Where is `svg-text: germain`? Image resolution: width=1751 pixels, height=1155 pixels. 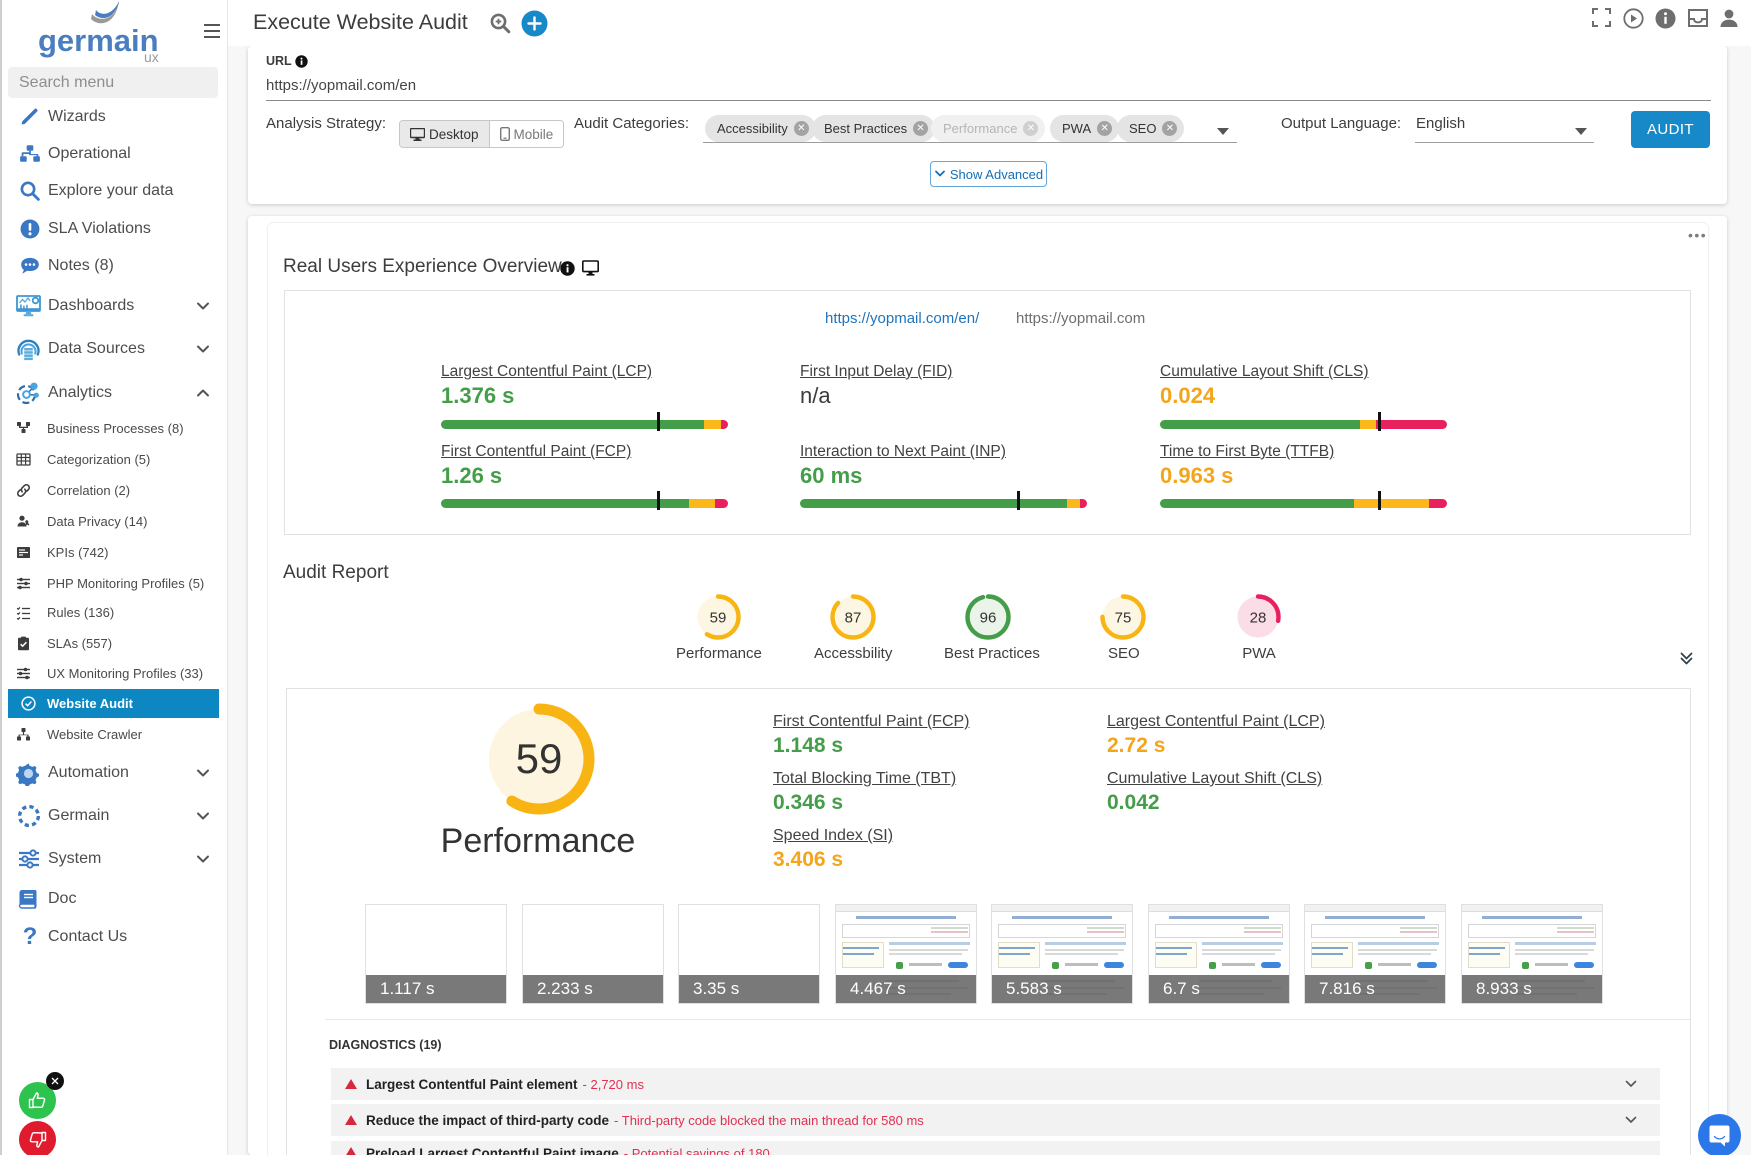
svg-text: germain is located at coordinates (98, 40).